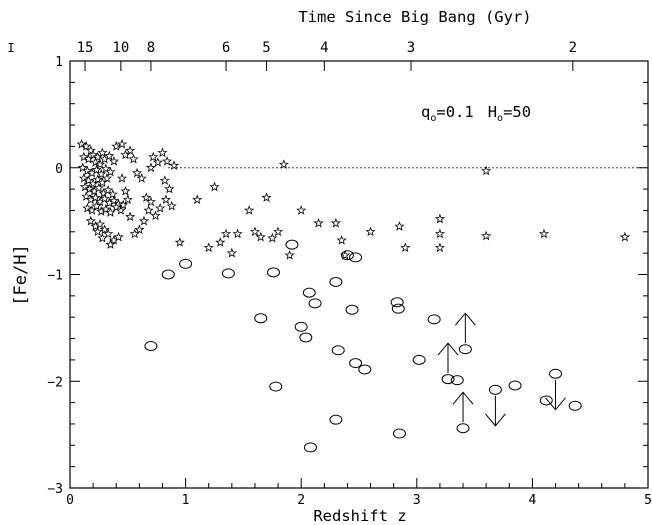 The image size is (652, 525). What do you see at coordinates (414, 17) in the screenshot?
I see `top-axis-label: Time Since Big Bang (Gyr)` at bounding box center [414, 17].